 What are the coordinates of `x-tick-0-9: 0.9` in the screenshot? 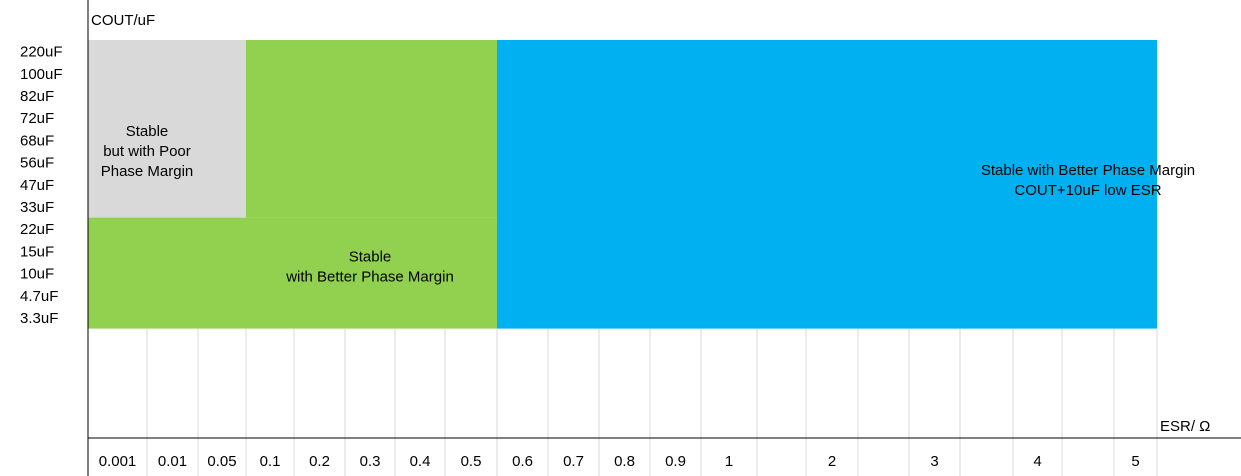 It's located at (675, 461).